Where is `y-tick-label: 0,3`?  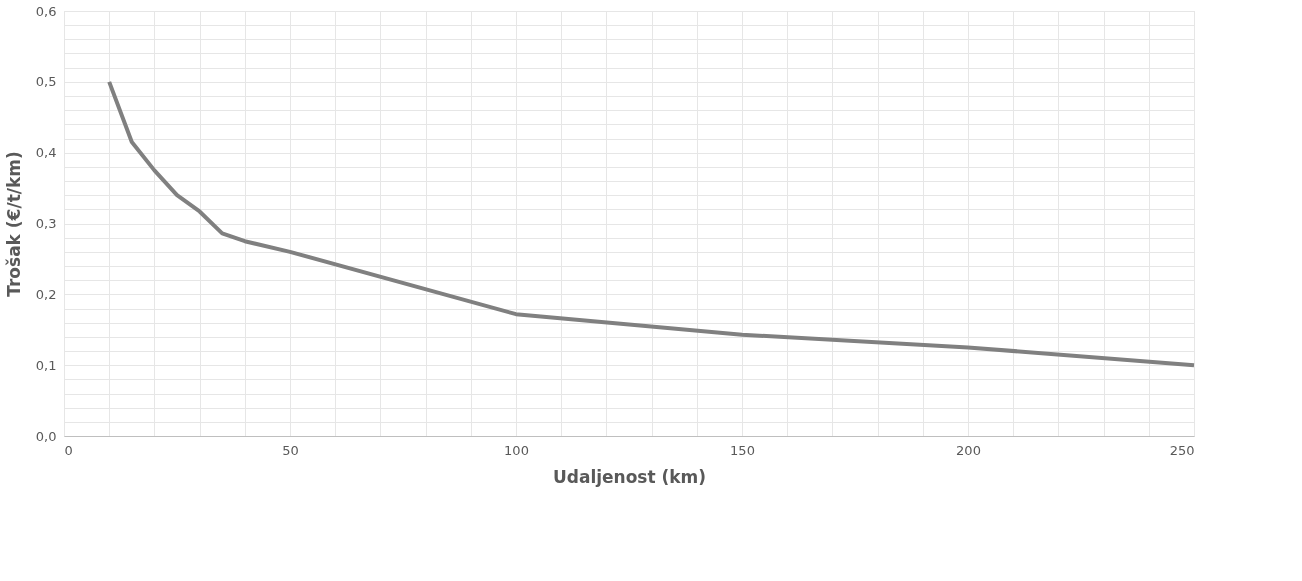 y-tick-label: 0,3 is located at coordinates (46, 223).